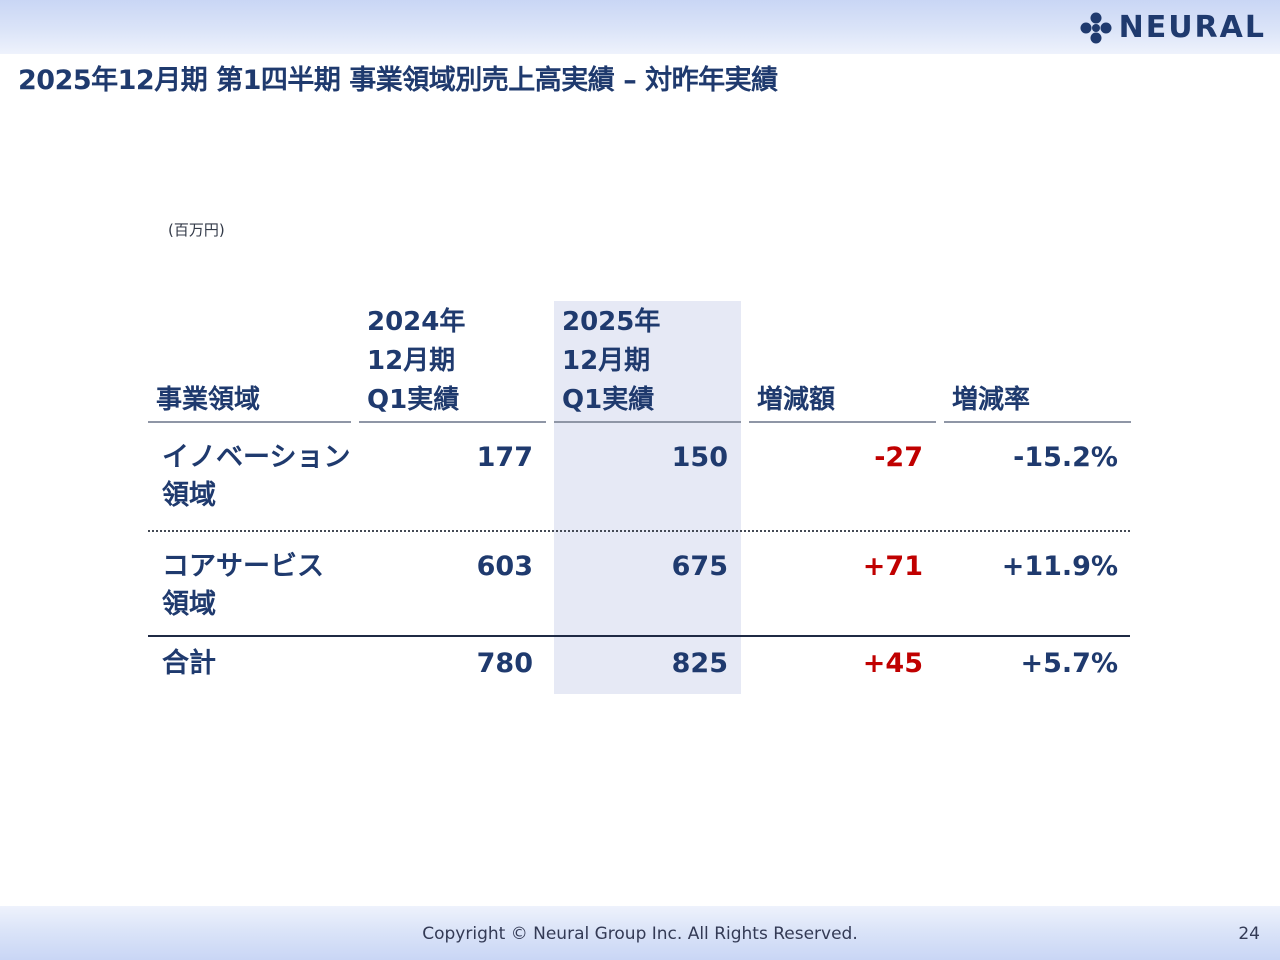 This screenshot has height=960, width=1280. What do you see at coordinates (1096, 28) in the screenshot?
I see `neural-dots-icon` at bounding box center [1096, 28].